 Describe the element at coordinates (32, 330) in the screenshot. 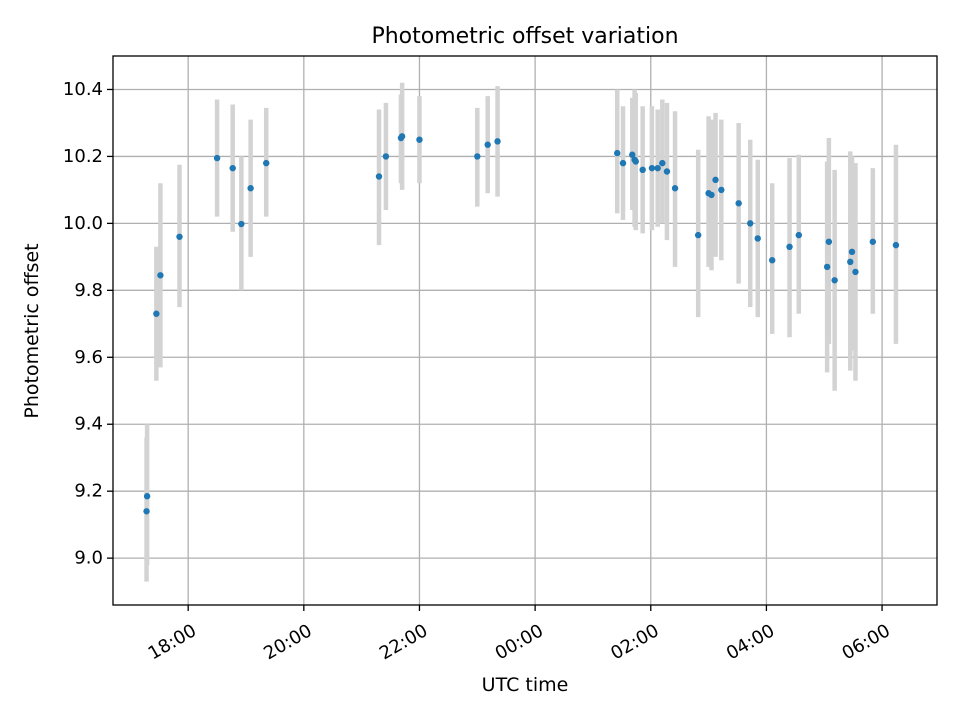

I see `y-axis-label: Photometric offset` at that location.